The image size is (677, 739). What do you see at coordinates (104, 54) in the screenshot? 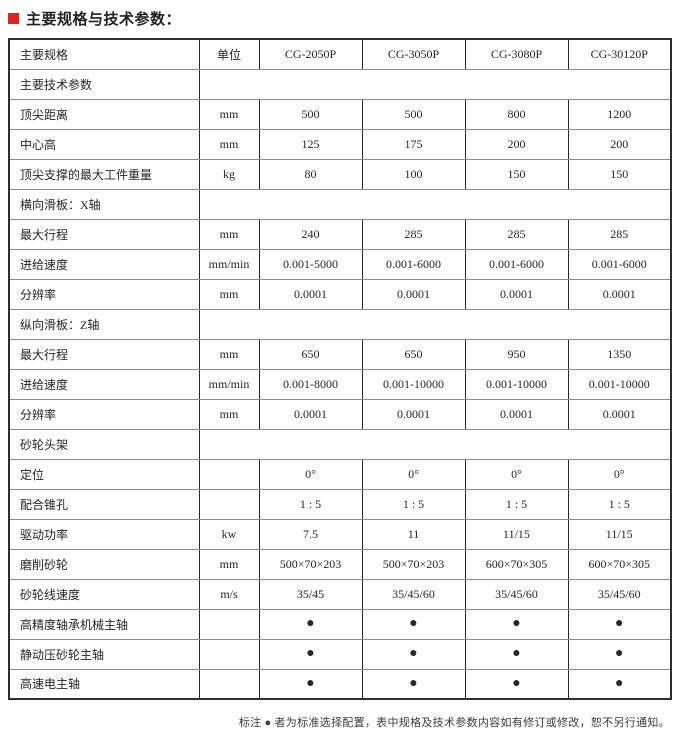
I see `col-header-spec: 主要规格` at bounding box center [104, 54].